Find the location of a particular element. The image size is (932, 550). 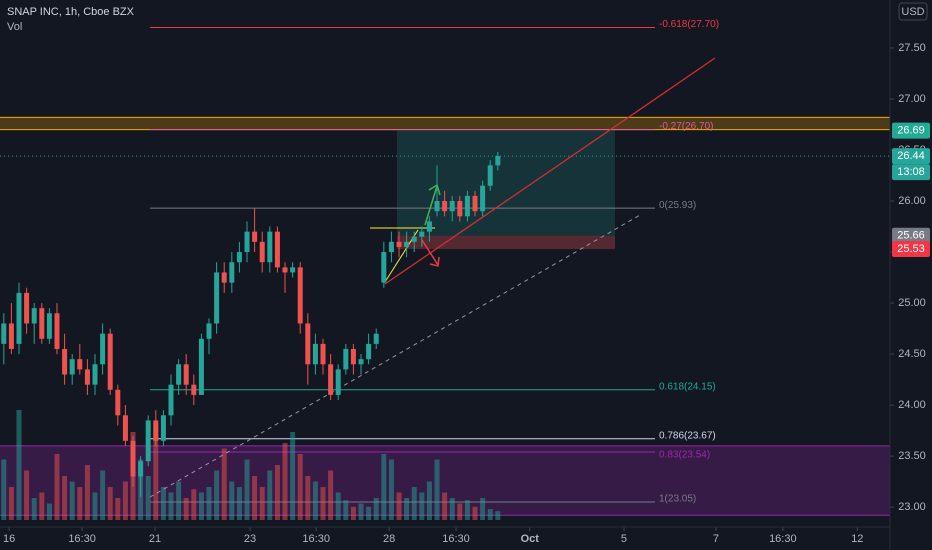

countdown: 13:08 is located at coordinates (911, 172).